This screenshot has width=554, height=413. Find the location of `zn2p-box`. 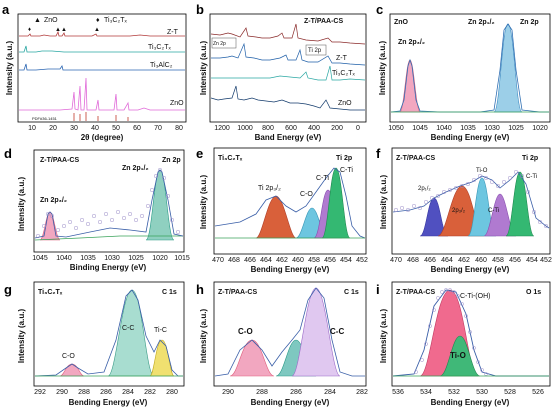

zn2p-box is located at coordinates (224, 43).